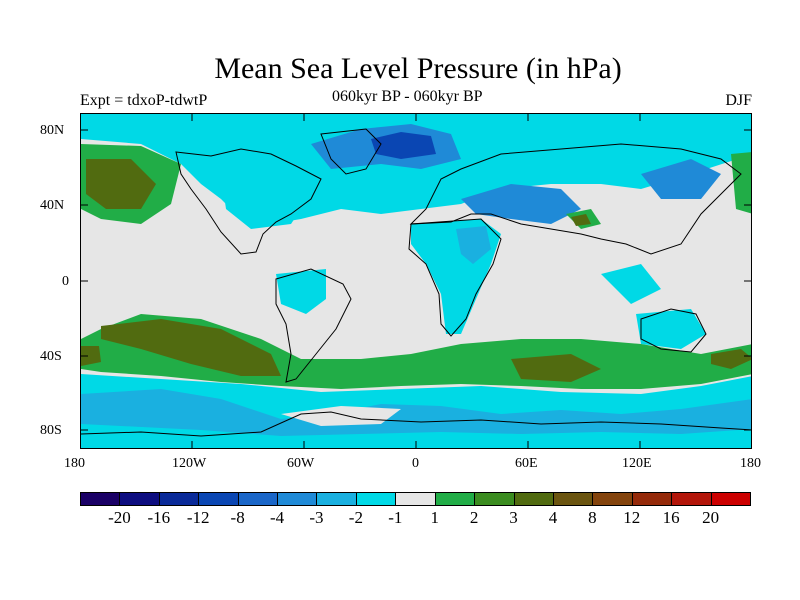 The image size is (800, 600). Describe the element at coordinates (91, 356) in the screenshot. I see `southern-positive-core-west` at that location.